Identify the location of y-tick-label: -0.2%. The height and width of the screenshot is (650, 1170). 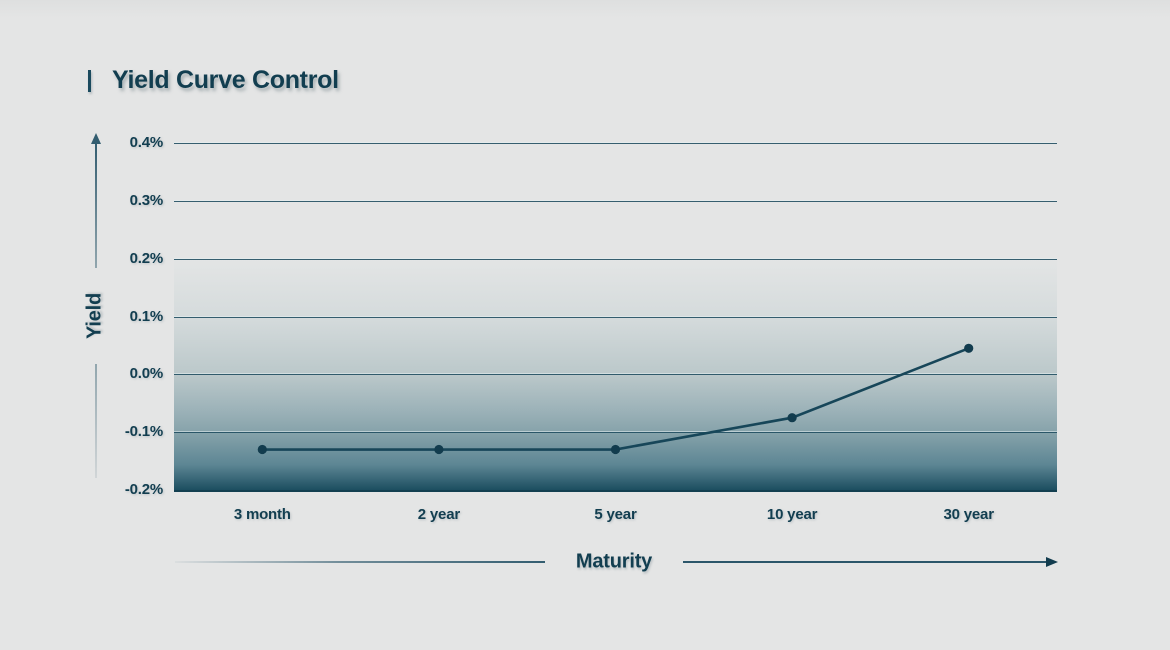
(143, 489).